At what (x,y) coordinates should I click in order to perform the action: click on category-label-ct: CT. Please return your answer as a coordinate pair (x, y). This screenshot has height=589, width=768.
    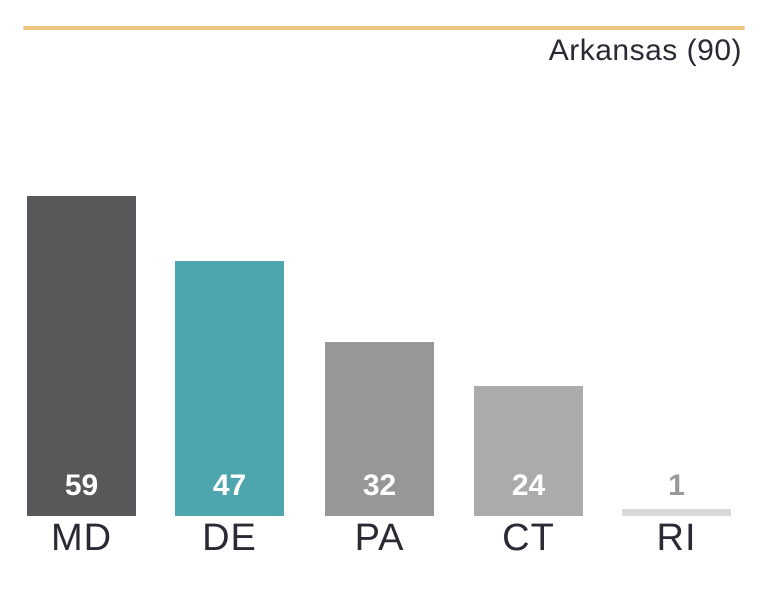
    Looking at the image, I should click on (528, 538).